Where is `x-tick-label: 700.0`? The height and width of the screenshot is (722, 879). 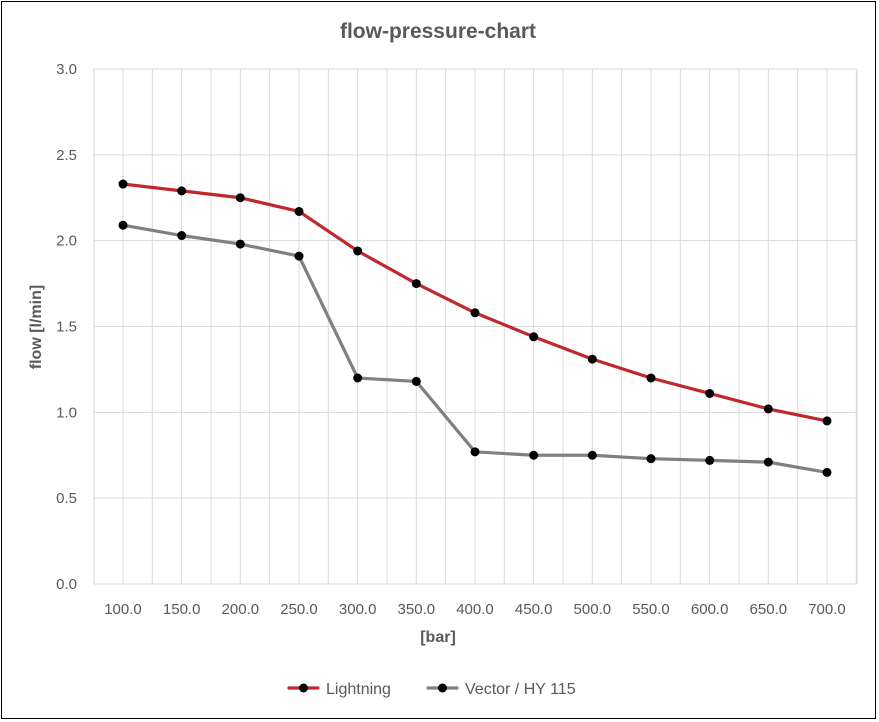 x-tick-label: 700.0 is located at coordinates (827, 609).